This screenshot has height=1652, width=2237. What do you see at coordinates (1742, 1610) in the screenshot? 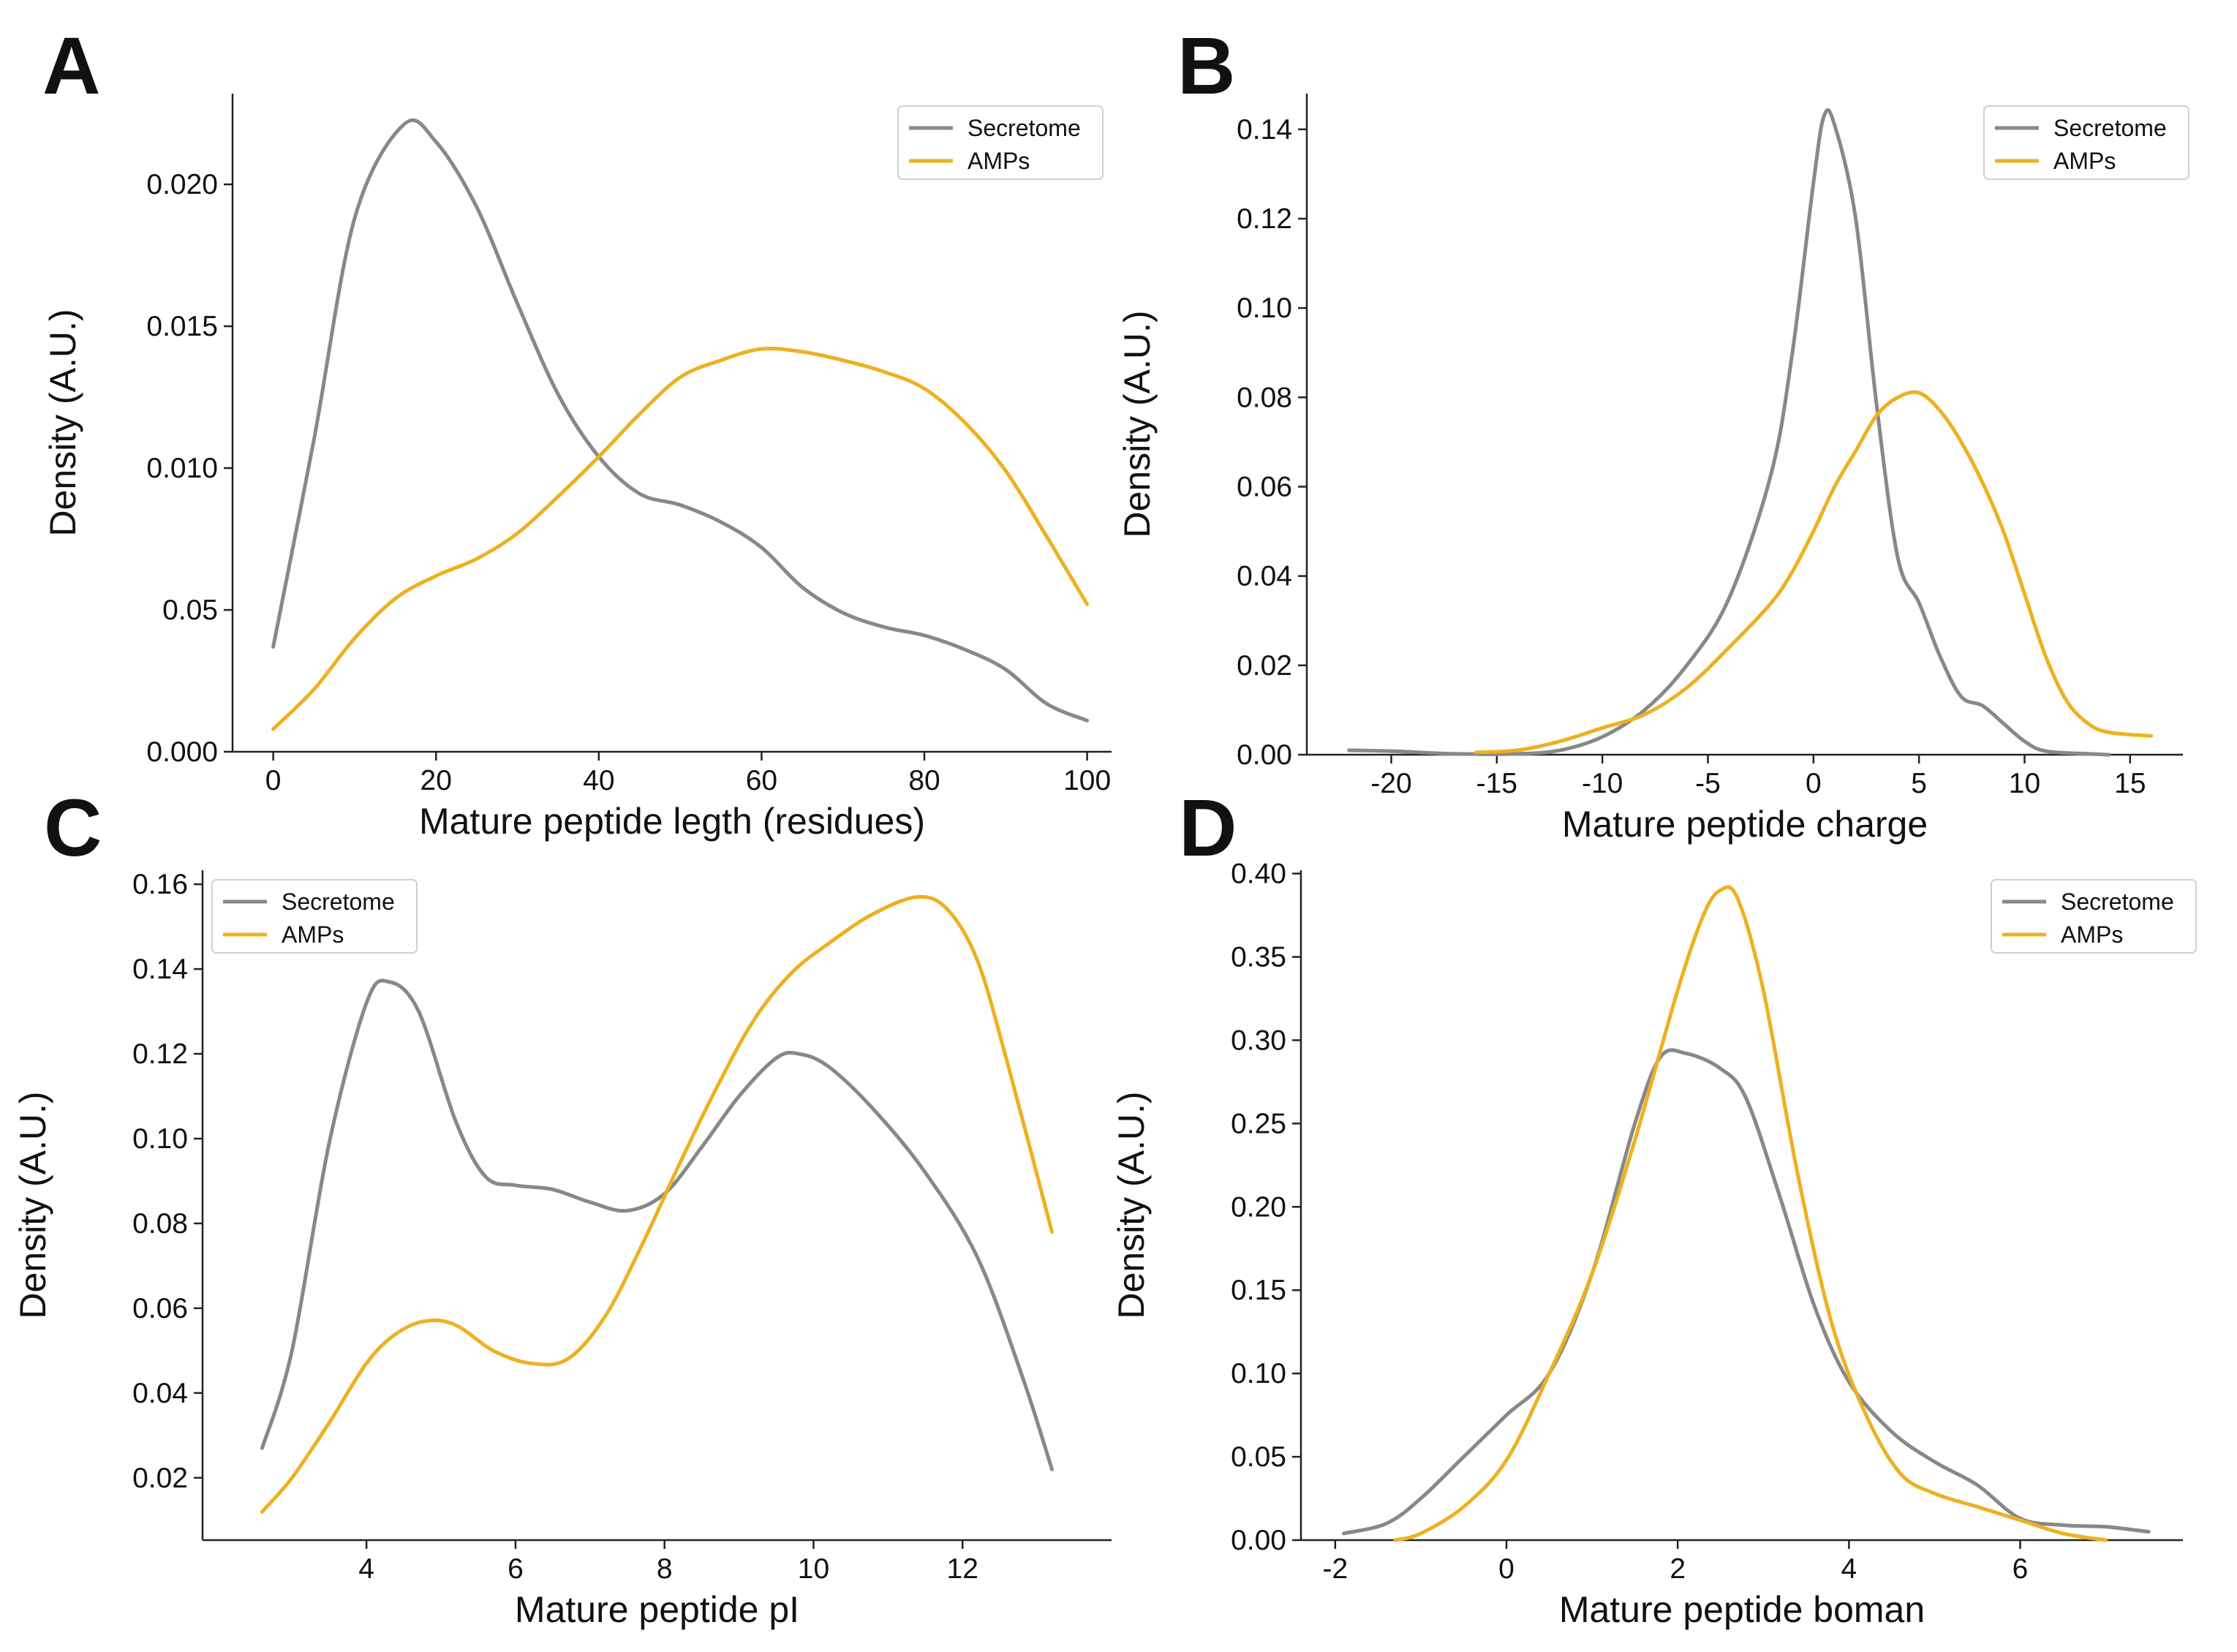
I see `x-axis-label: Mature peptide boman` at bounding box center [1742, 1610].